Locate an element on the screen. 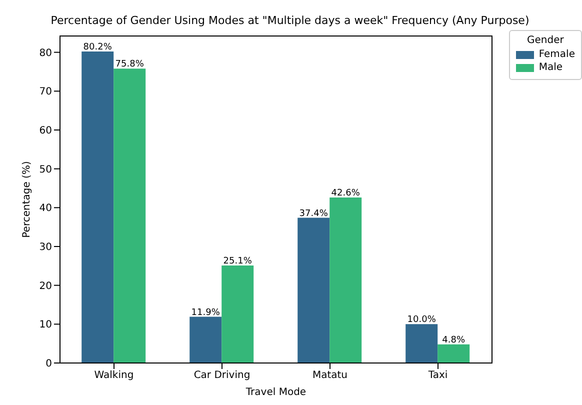 This screenshot has height=405, width=582. y-tick-label: 70 is located at coordinates (45, 92).